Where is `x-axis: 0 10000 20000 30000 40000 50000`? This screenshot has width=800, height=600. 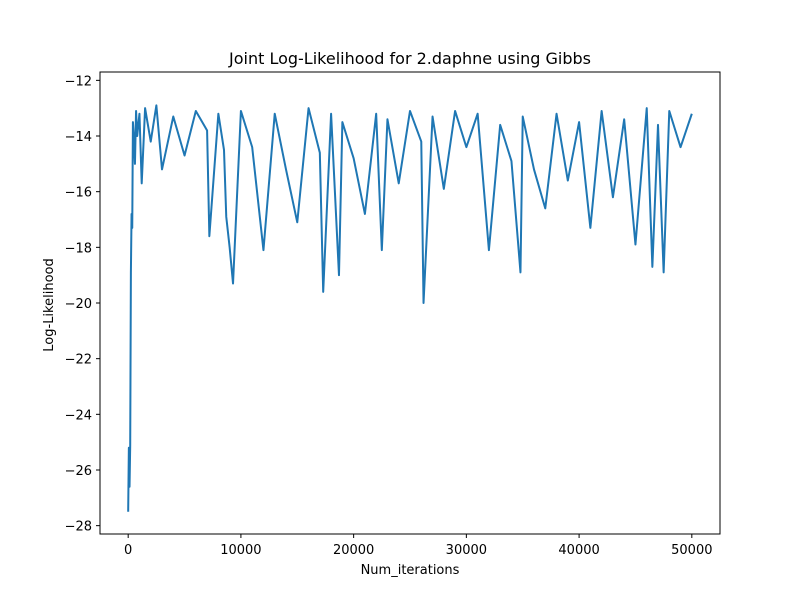 x-axis: 0 10000 20000 30000 40000 50000 is located at coordinates (418, 546).